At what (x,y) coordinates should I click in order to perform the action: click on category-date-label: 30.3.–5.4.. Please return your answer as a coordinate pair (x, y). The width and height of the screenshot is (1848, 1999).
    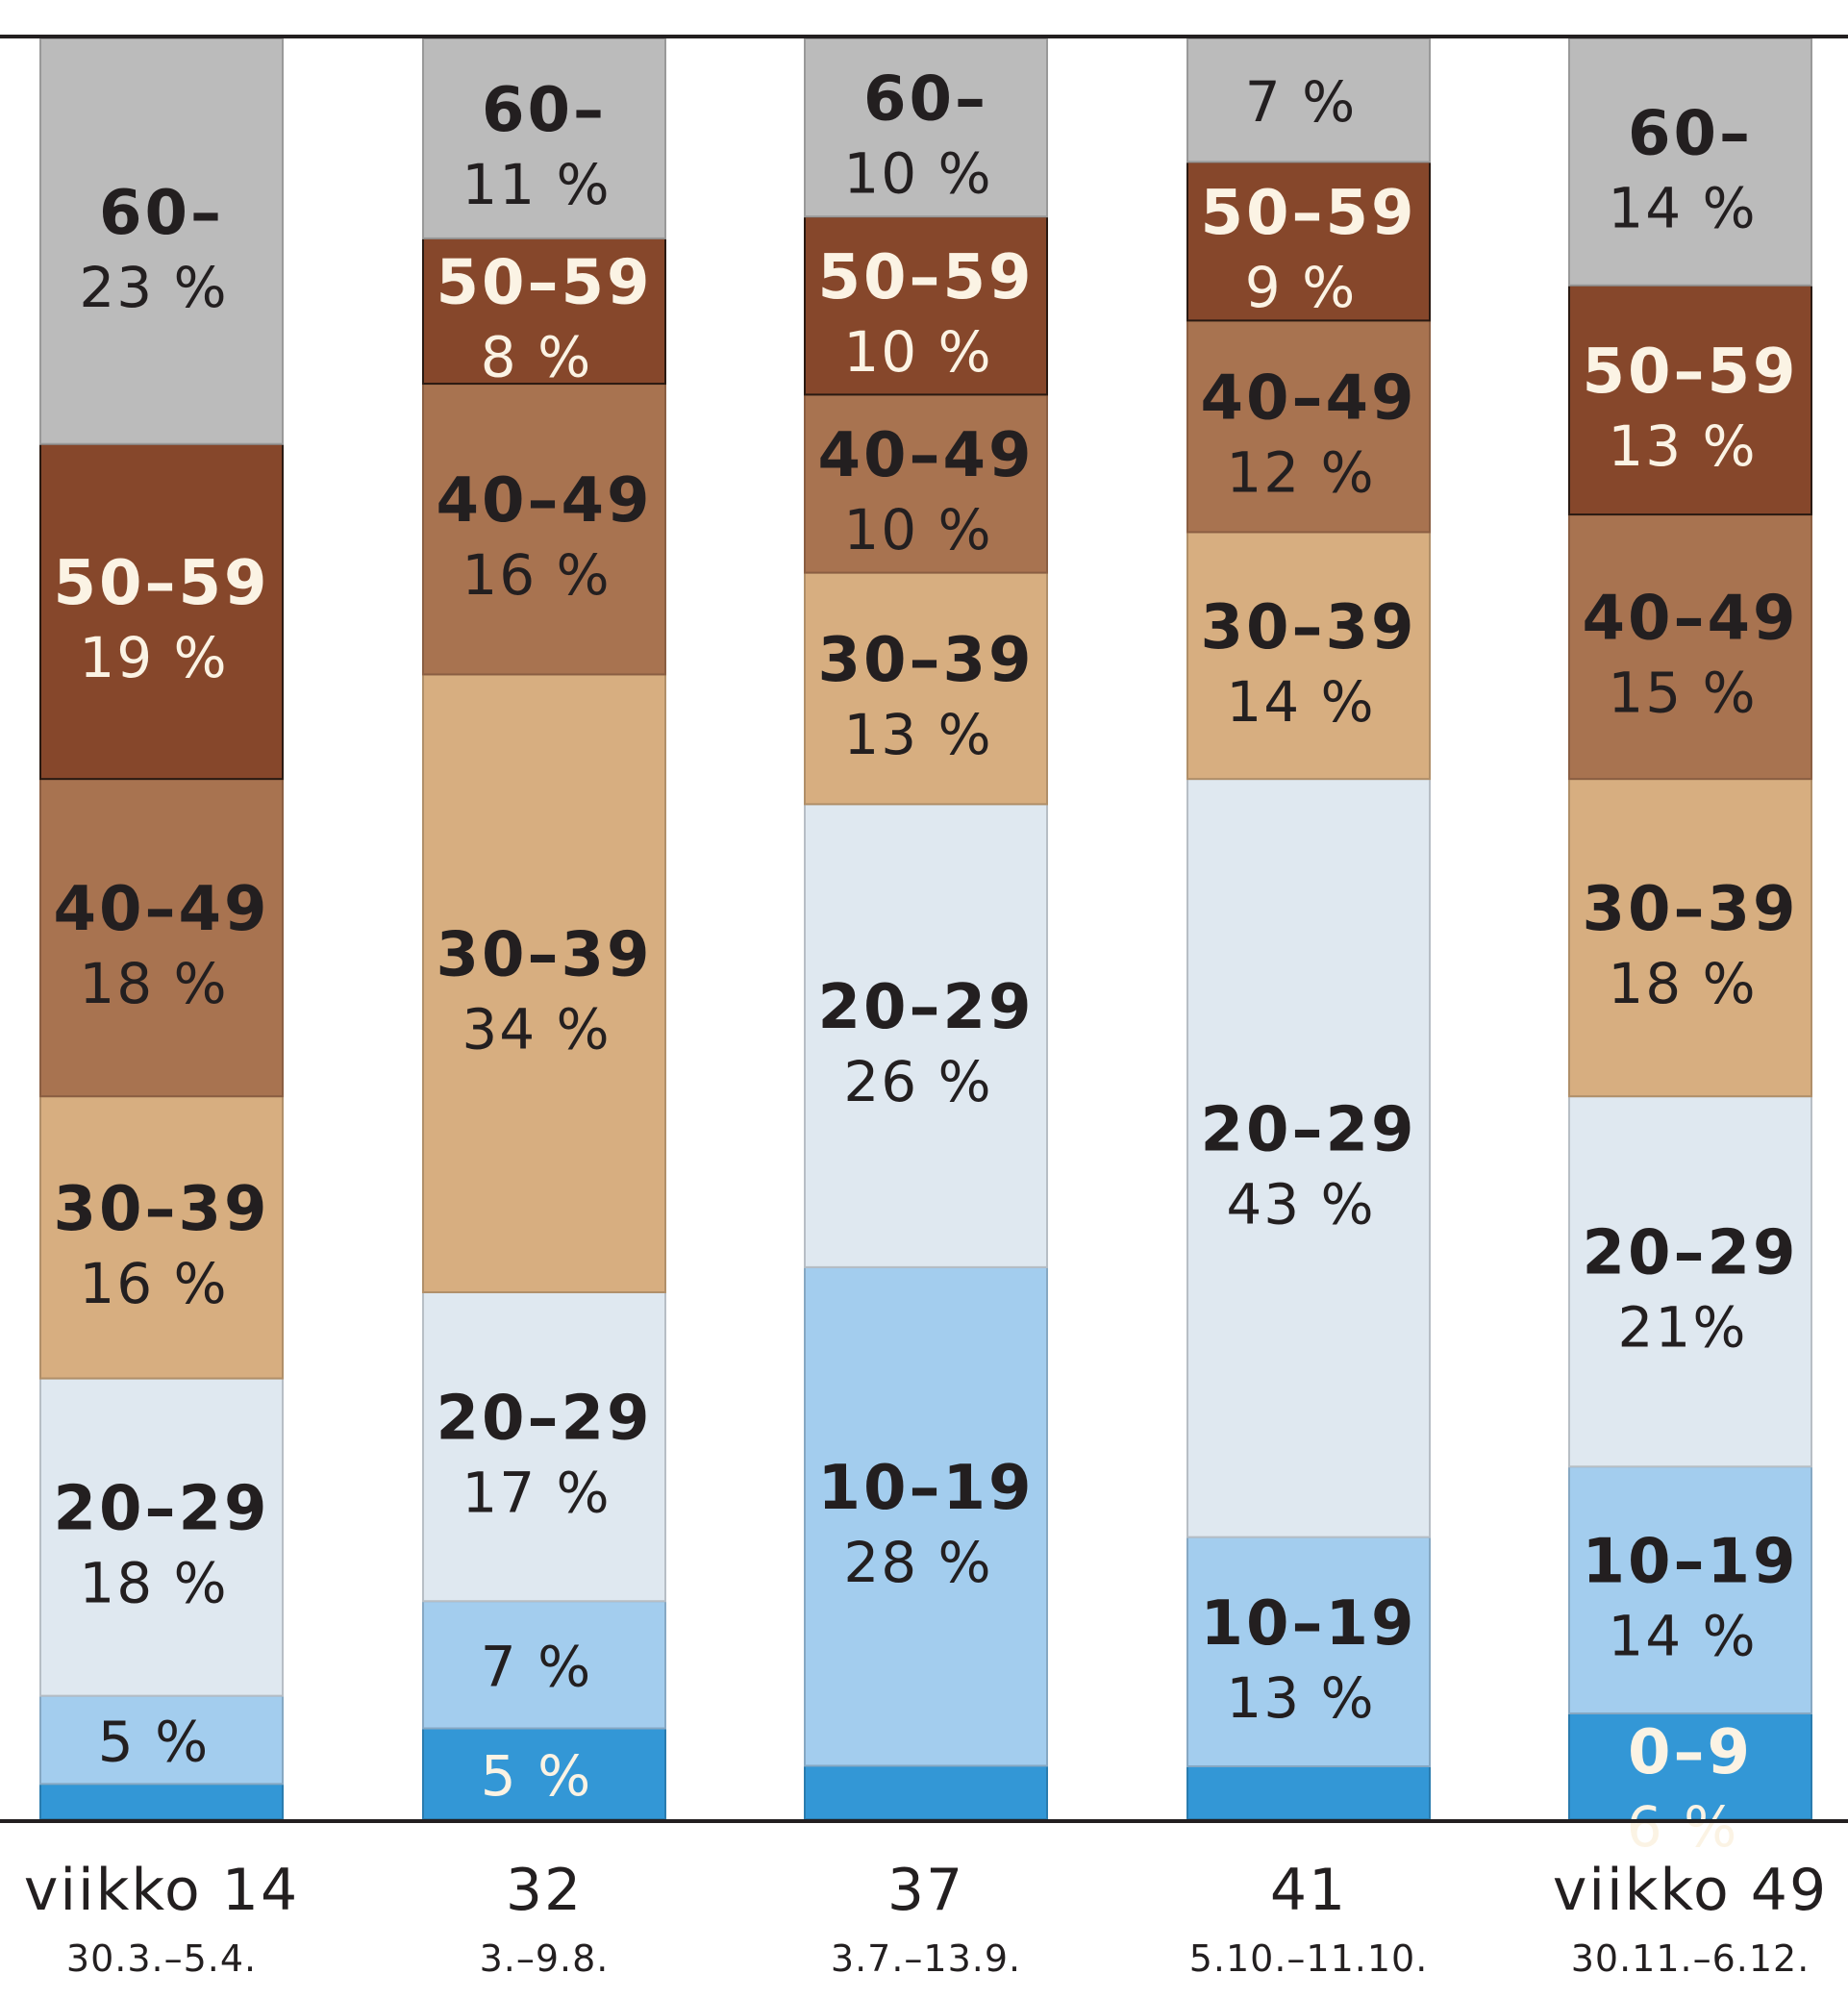
    Looking at the image, I should click on (161, 1959).